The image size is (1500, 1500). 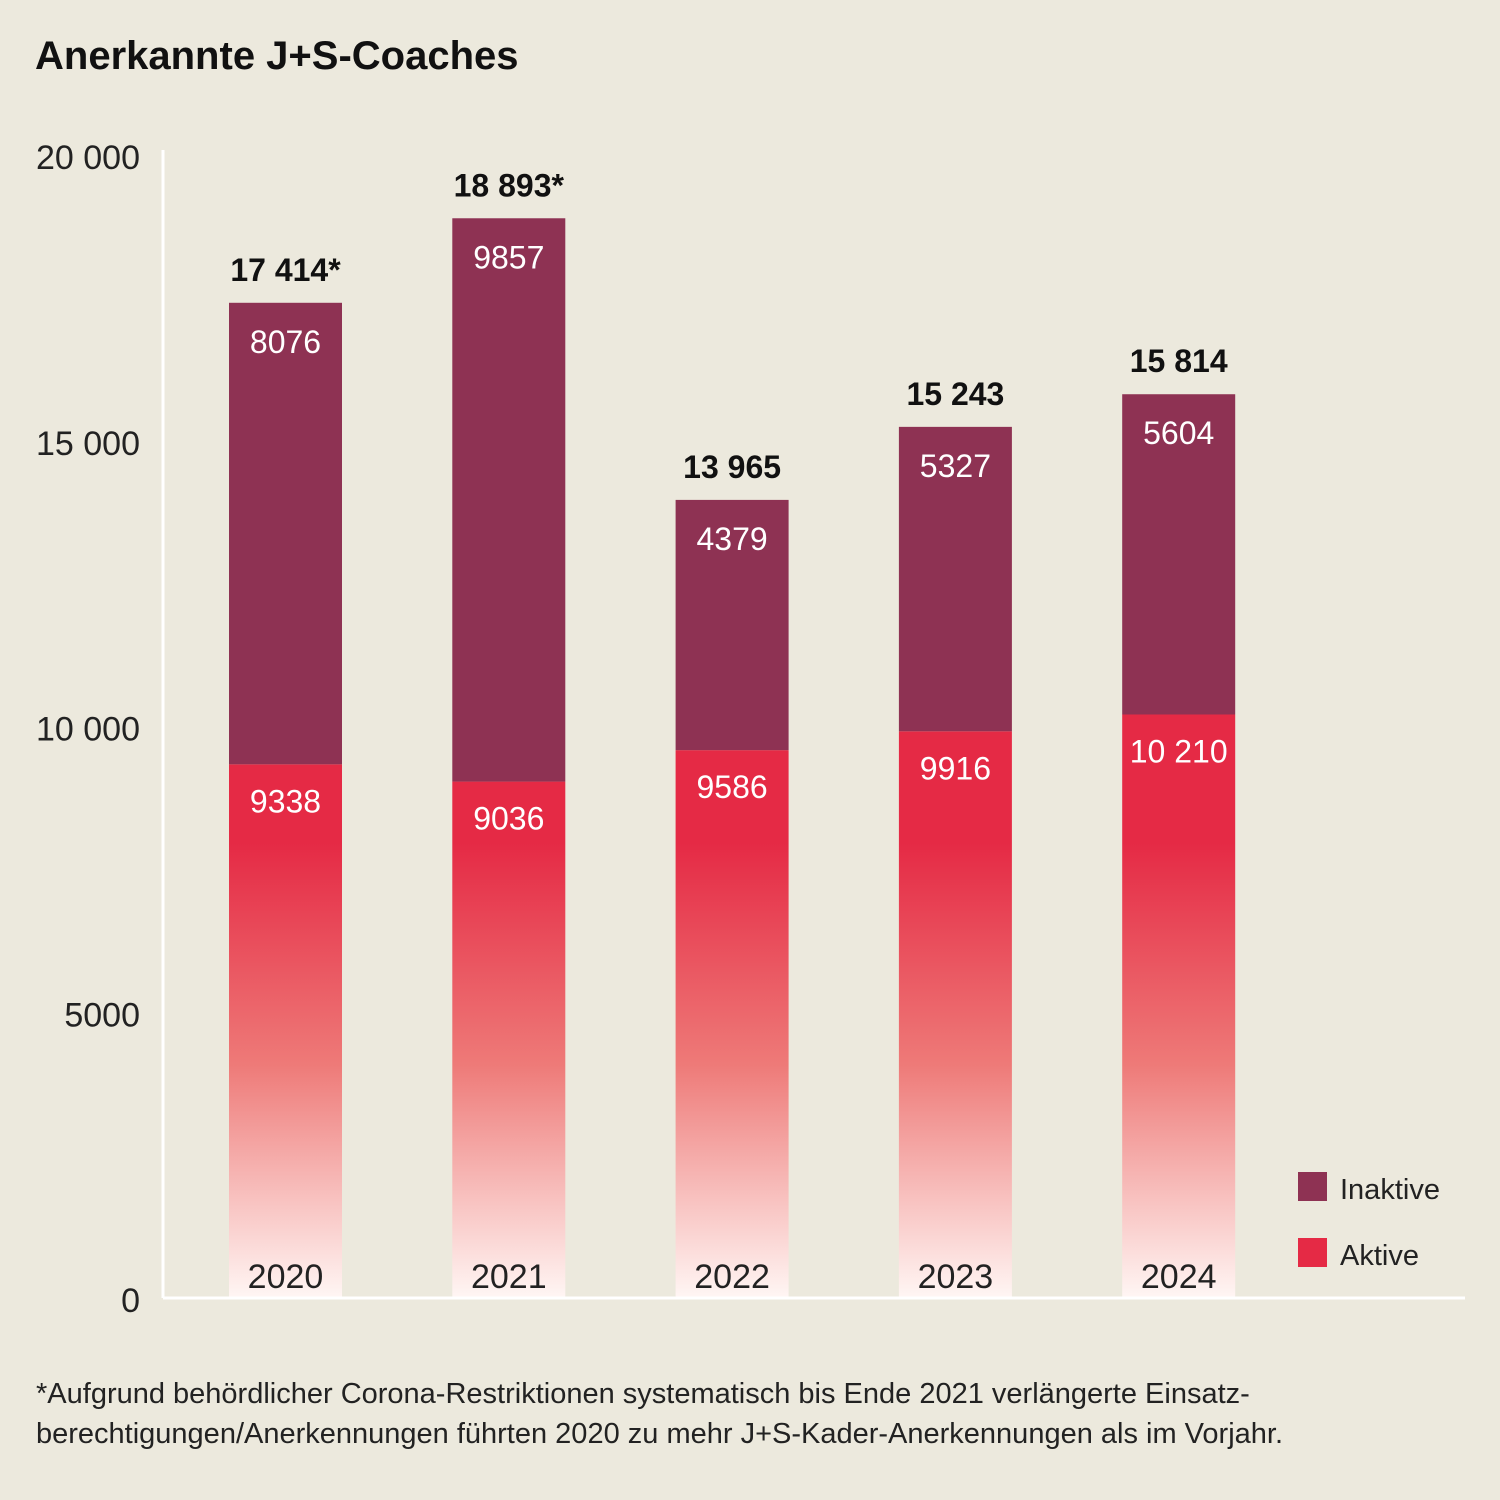 What do you see at coordinates (1179, 361) in the screenshot?
I see `data-label-total: 15 814` at bounding box center [1179, 361].